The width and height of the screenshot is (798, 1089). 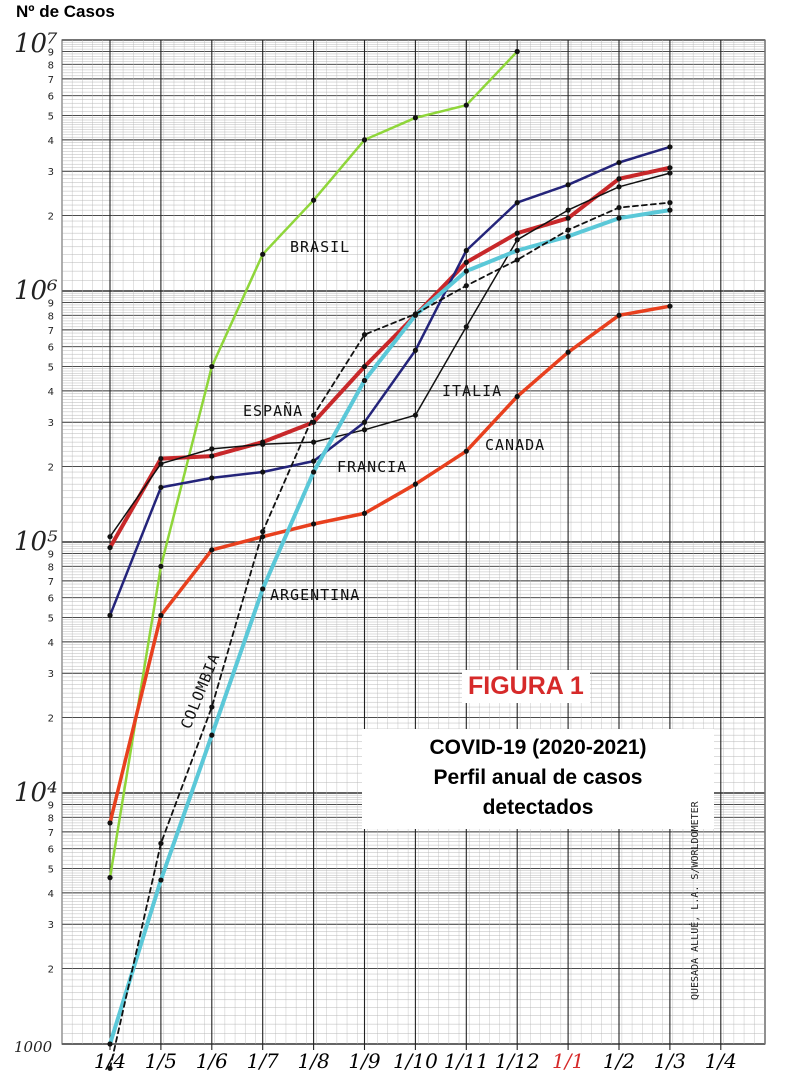 What do you see at coordinates (273, 410) in the screenshot?
I see `annotation-españa: ESPAÑA` at bounding box center [273, 410].